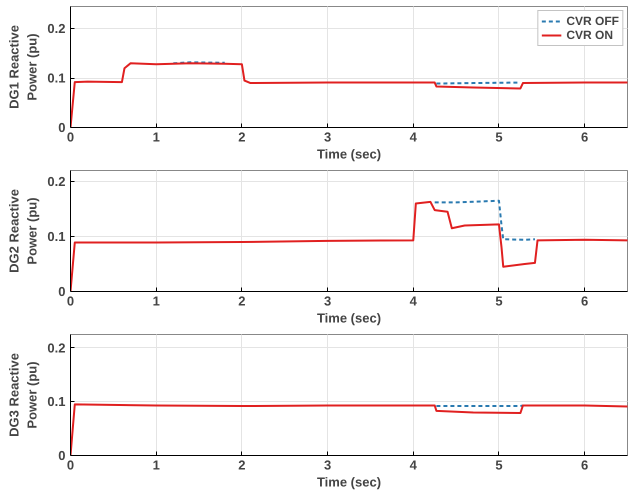 This screenshot has width=635, height=492. I want to click on line-series, so click(485, 220).